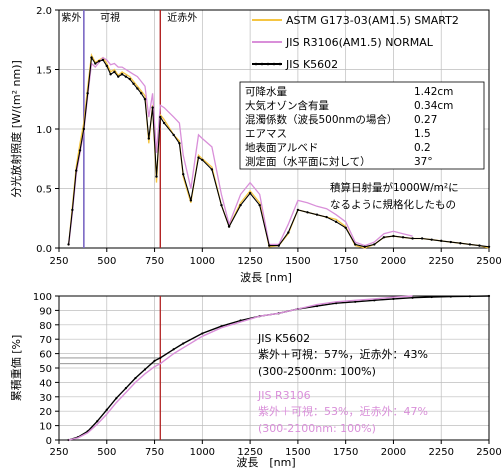  Describe the element at coordinates (345, 452) in the screenshot. I see `bottom-x-tick-label: 1750` at that location.